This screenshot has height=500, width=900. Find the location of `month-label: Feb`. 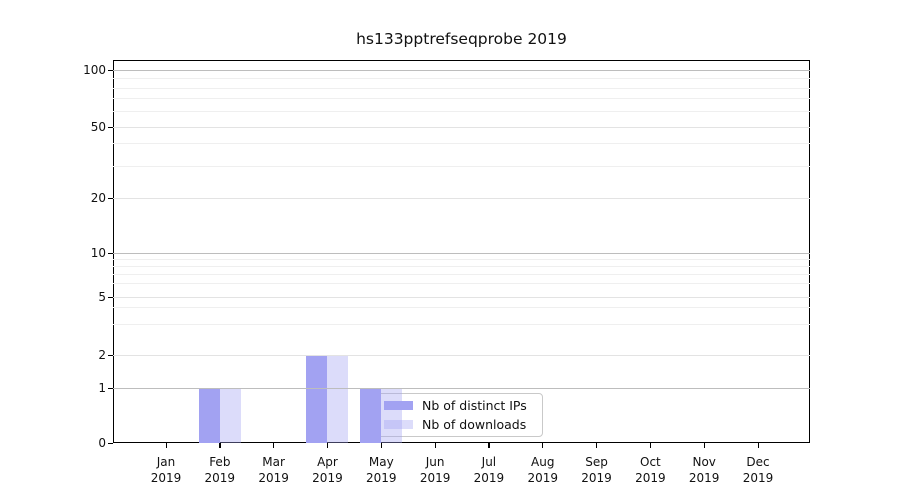

month-label: Feb is located at coordinates (220, 462).